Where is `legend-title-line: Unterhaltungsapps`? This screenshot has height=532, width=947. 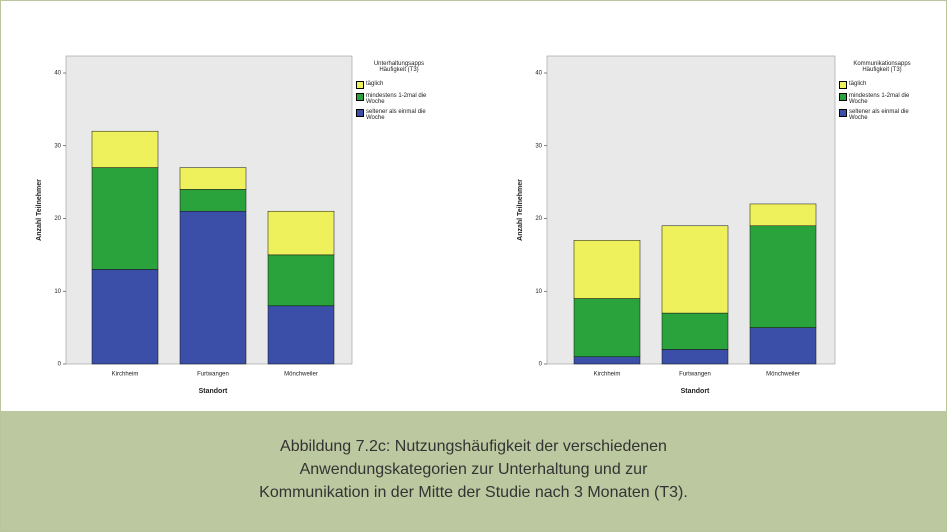
legend-title-line: Unterhaltungsapps is located at coordinates (399, 64).